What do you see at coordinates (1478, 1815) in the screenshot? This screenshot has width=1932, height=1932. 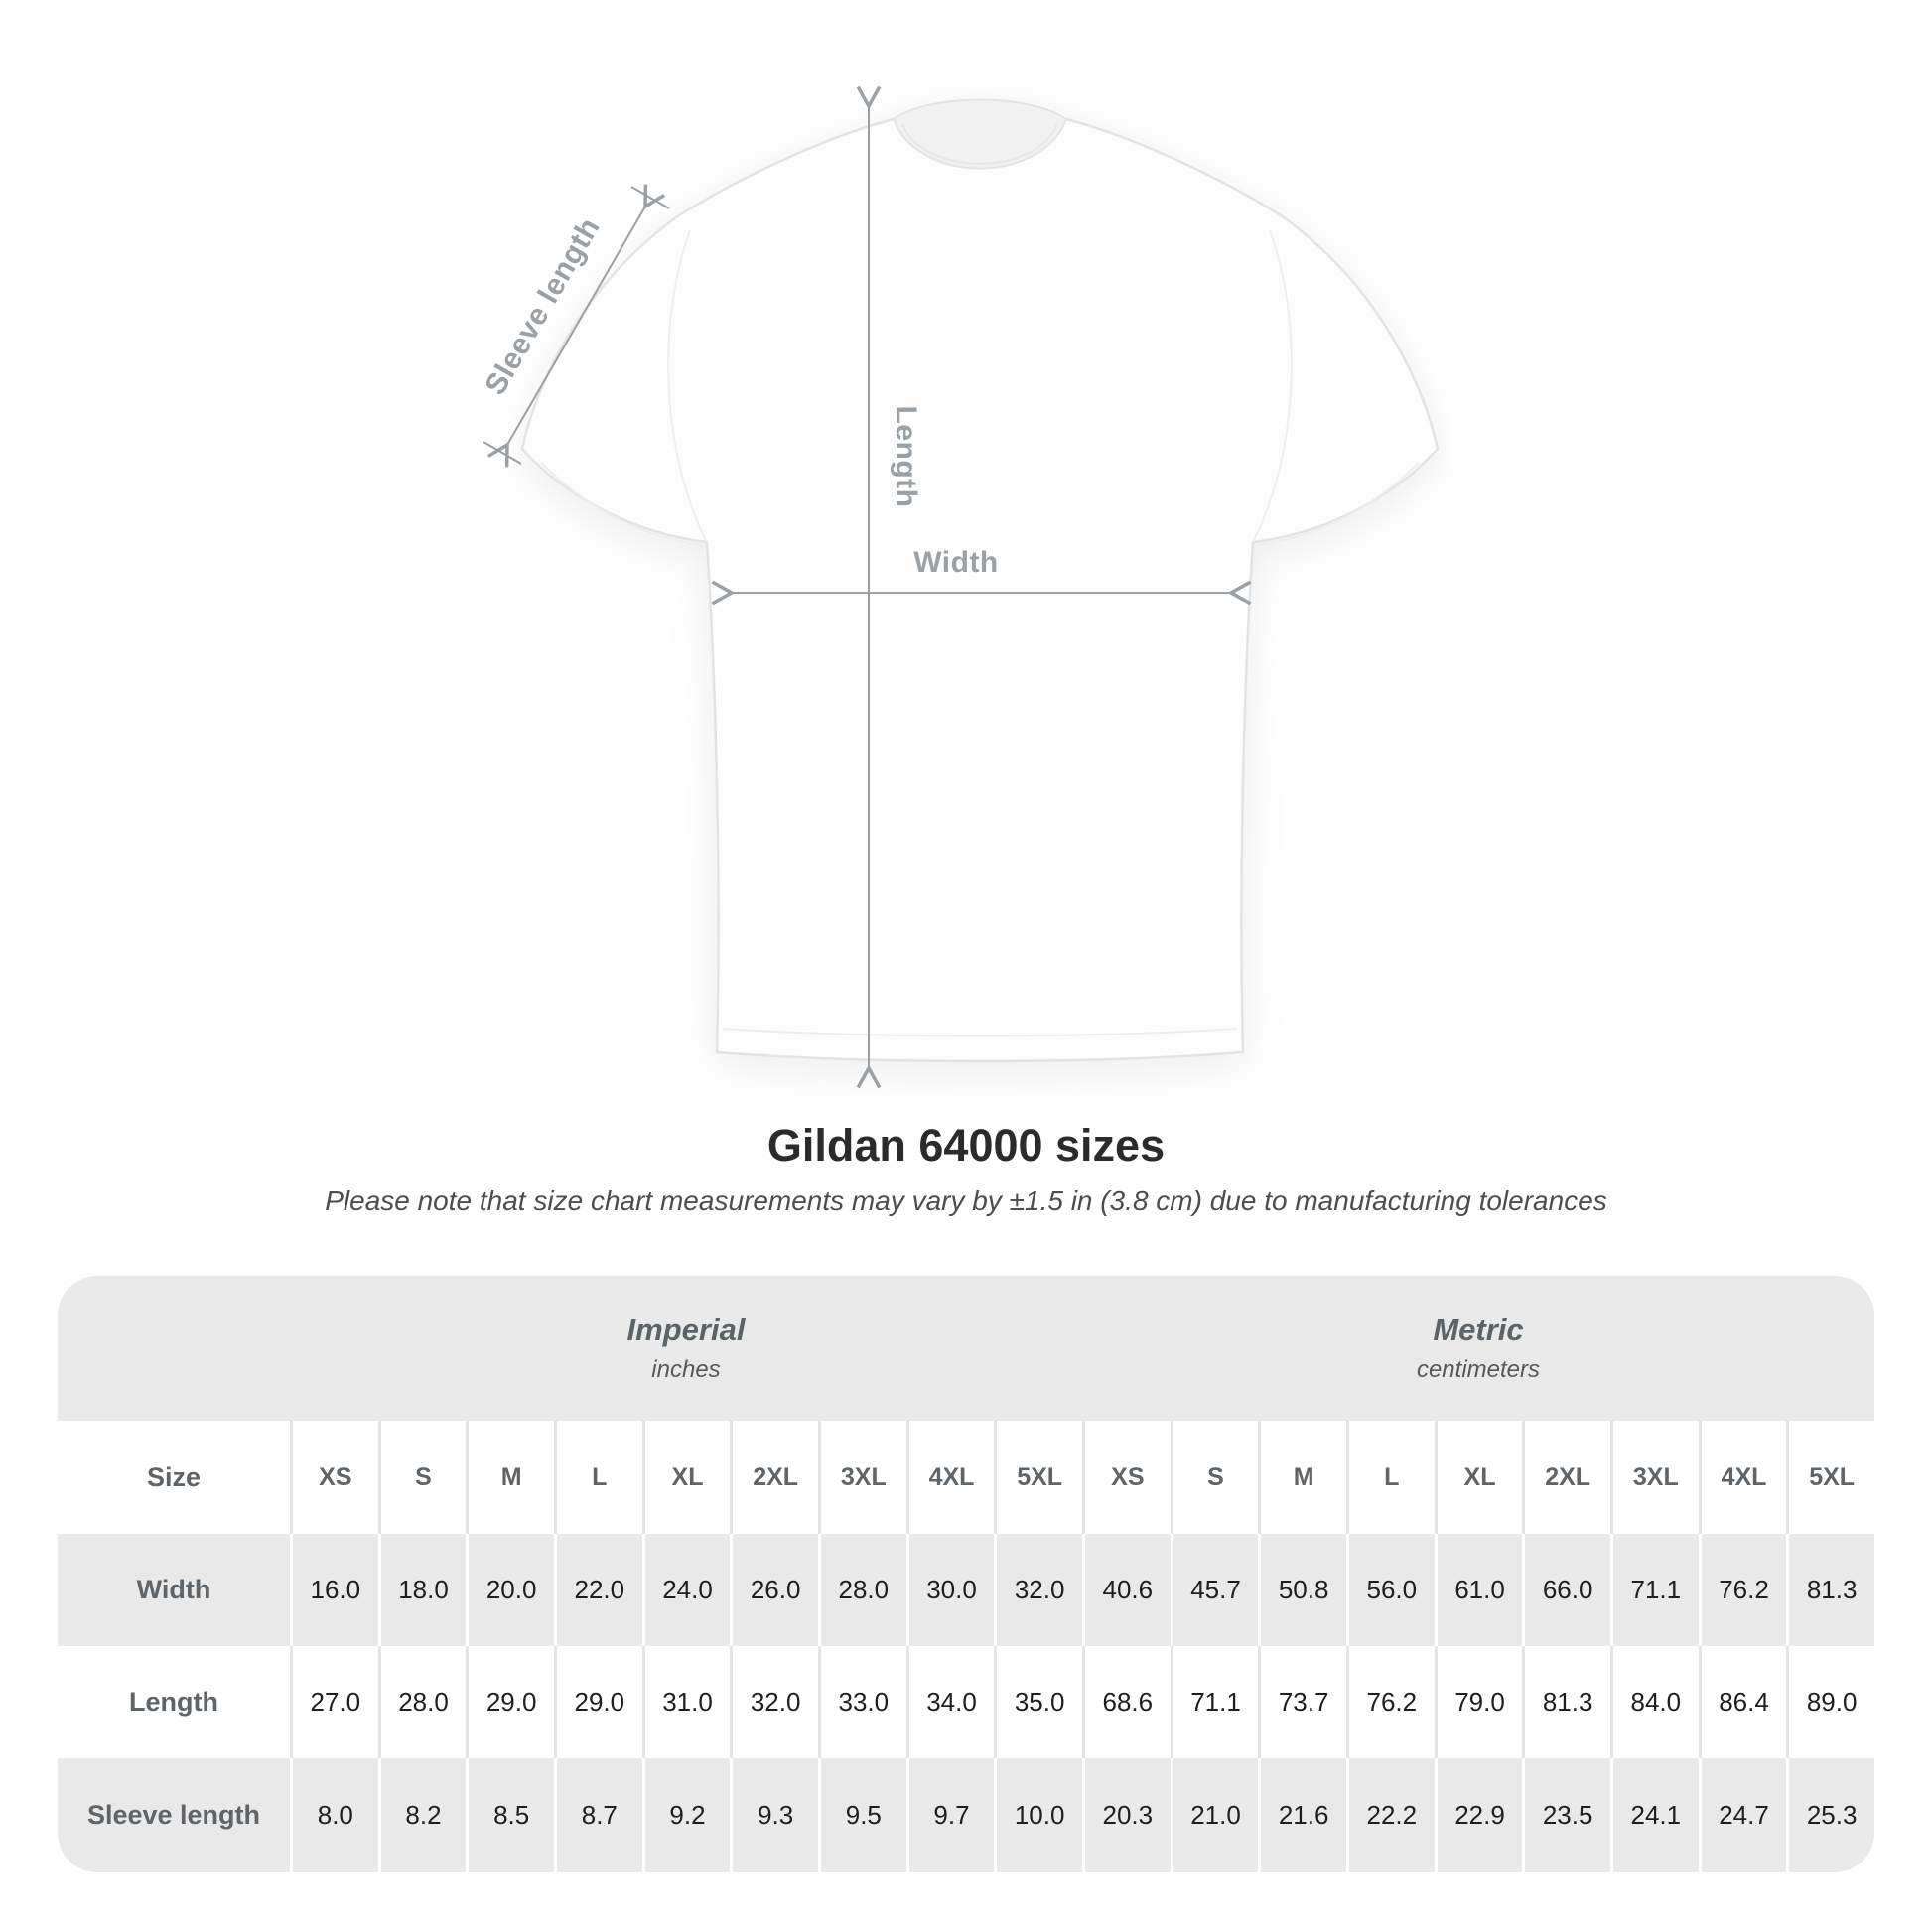 I see `value-cell: 22.9` at bounding box center [1478, 1815].